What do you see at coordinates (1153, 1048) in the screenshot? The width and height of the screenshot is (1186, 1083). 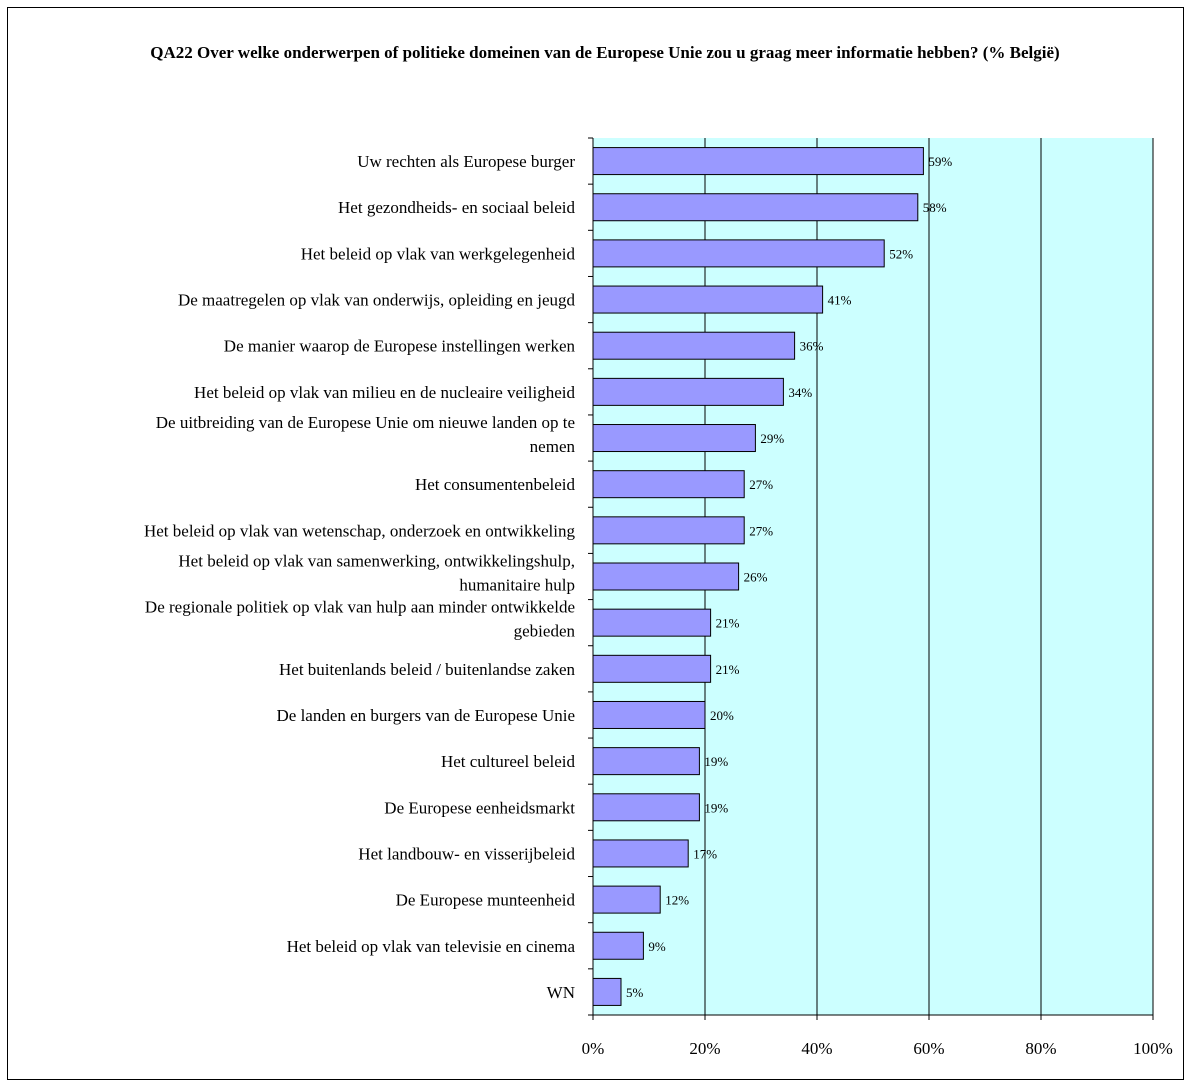 I see `x-tick-label: 100%` at bounding box center [1153, 1048].